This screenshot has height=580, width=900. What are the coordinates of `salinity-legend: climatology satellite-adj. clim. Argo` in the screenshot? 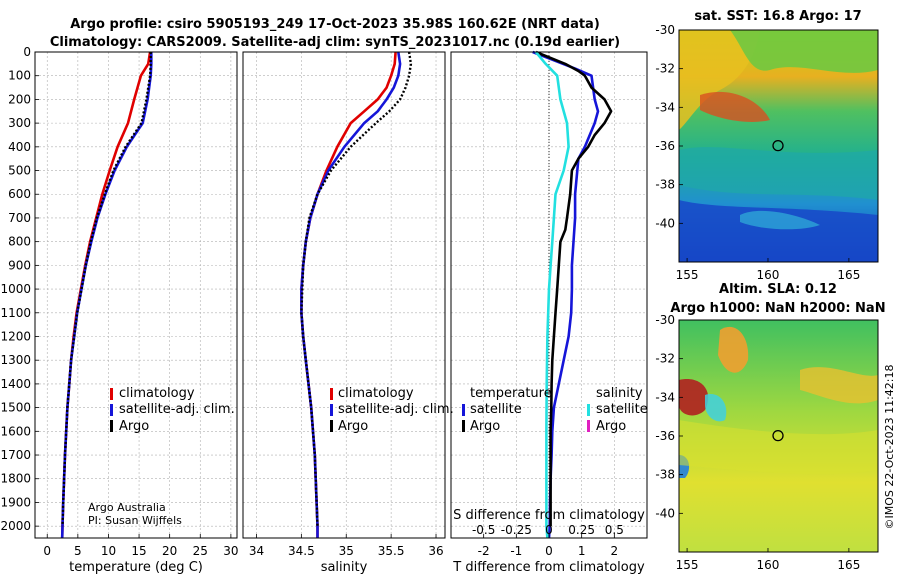 It's located at (392, 410).